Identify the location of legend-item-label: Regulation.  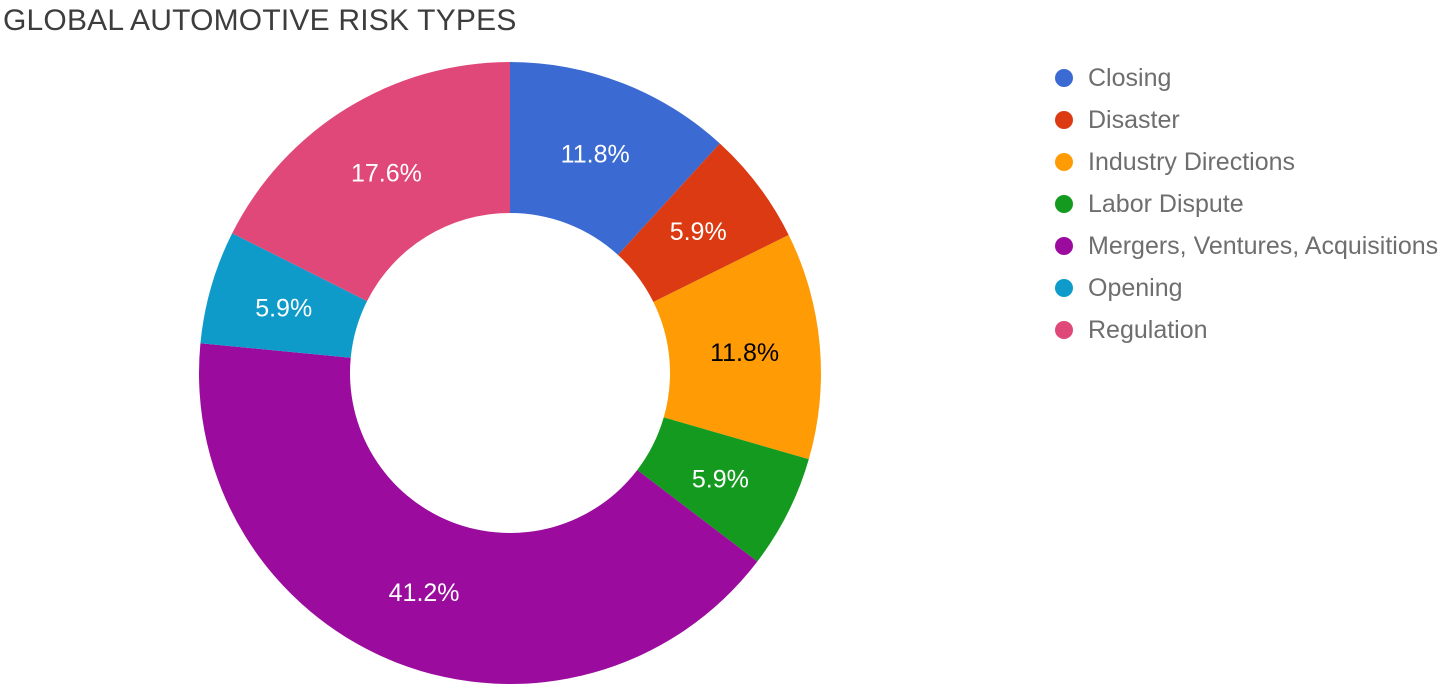
(1148, 329).